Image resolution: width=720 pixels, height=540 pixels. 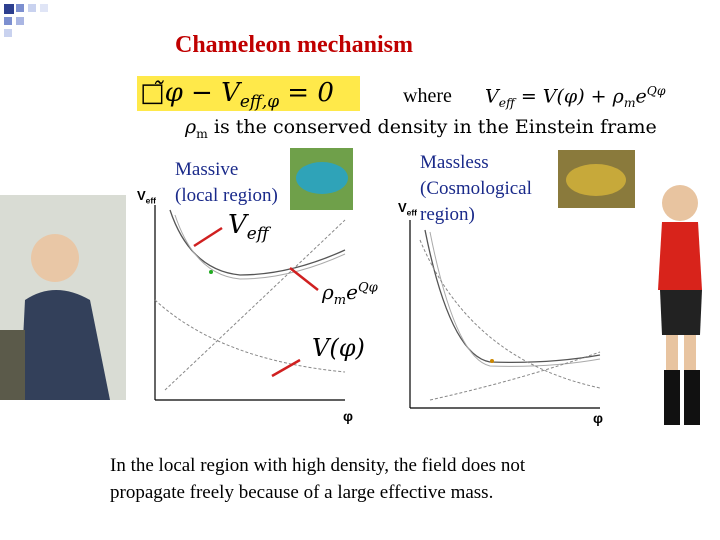 What do you see at coordinates (506, 103) in the screenshot?
I see `def-sub: eff` at bounding box center [506, 103].